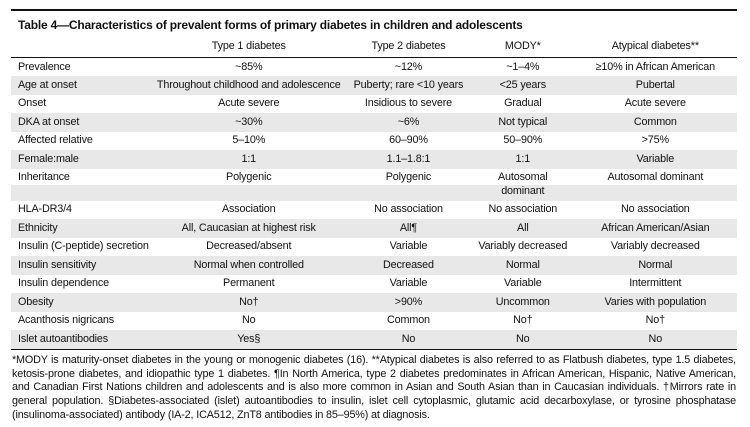 This screenshot has width=750, height=427. Describe the element at coordinates (523, 227) in the screenshot. I see `table-cell: All` at that location.